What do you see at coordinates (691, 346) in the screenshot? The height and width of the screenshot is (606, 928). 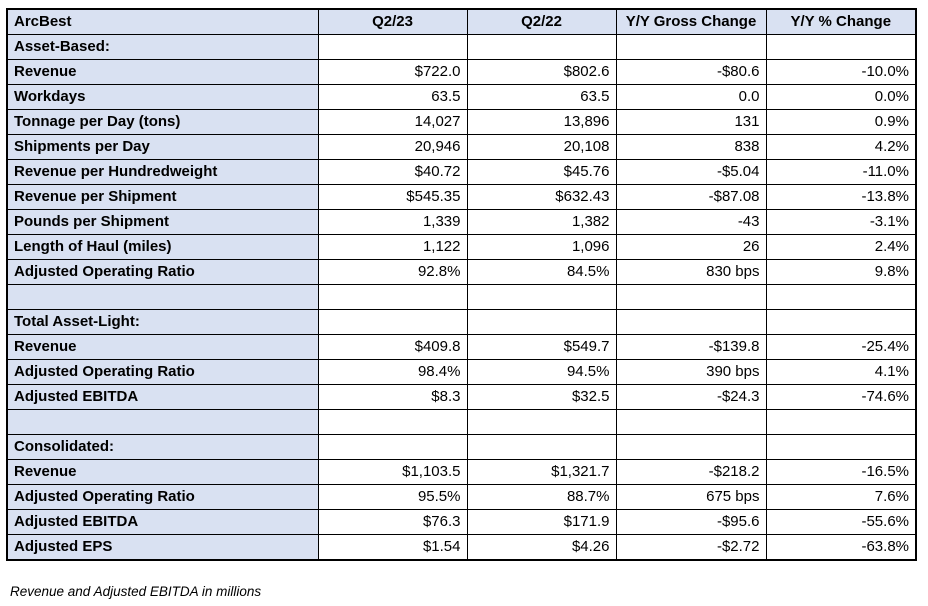 I see `value-cell: -$139.8` at bounding box center [691, 346].